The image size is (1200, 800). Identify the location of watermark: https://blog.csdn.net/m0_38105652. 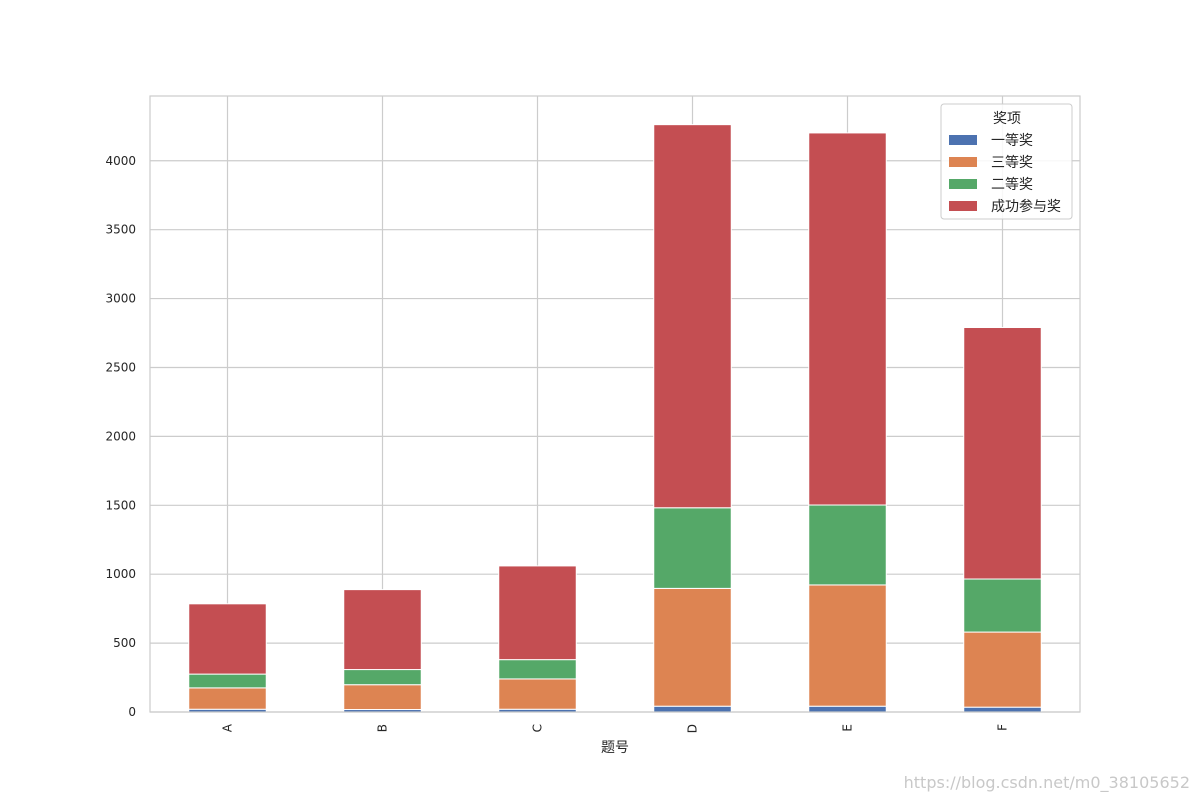
(1046, 782).